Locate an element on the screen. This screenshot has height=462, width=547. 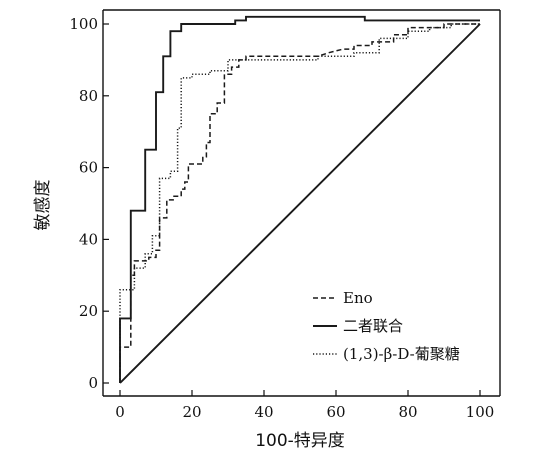
legend-label: 二者联合 is located at coordinates (373, 326).